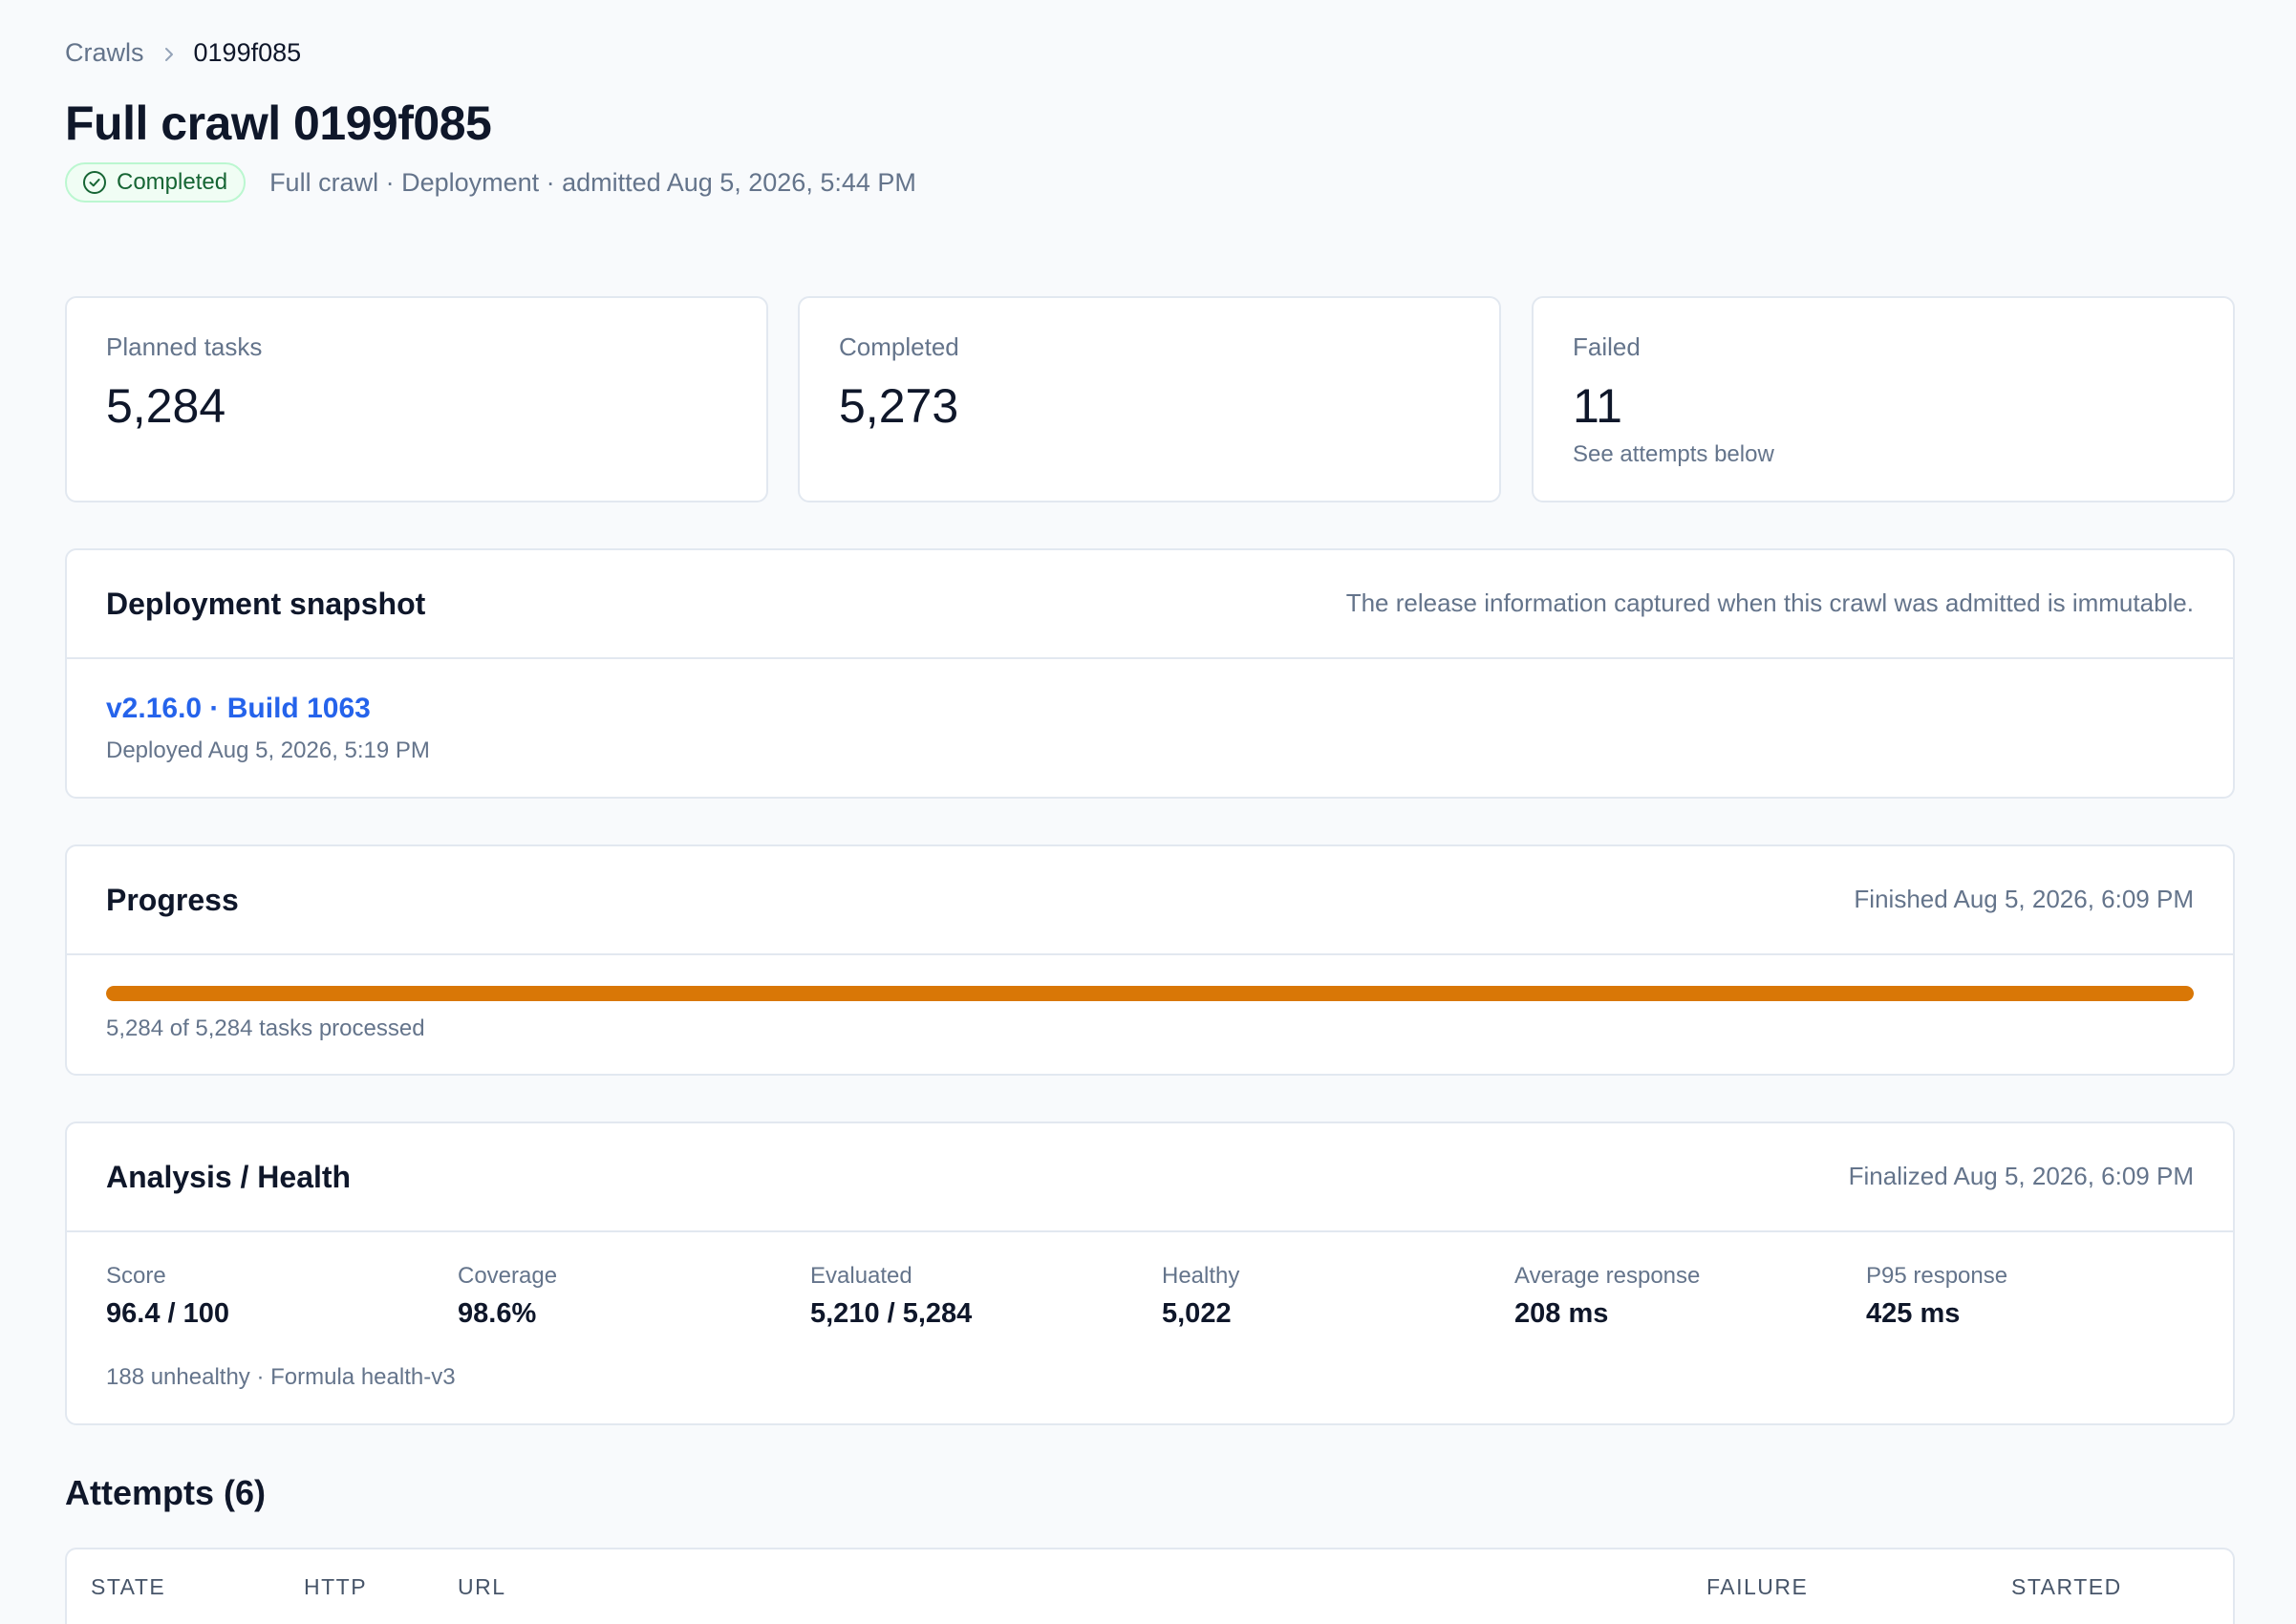  What do you see at coordinates (268, 750) in the screenshot?
I see `deployed-timestamp: Deployed Aug 5, 2026, 5:19 PM` at bounding box center [268, 750].